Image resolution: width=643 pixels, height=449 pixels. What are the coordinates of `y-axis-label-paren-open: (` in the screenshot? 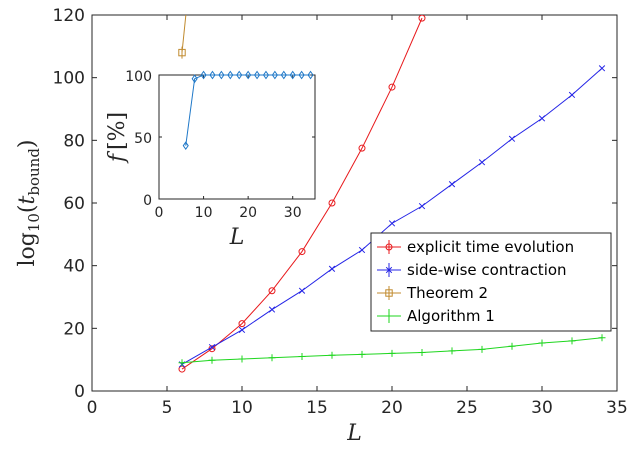 It's located at (27, 208).